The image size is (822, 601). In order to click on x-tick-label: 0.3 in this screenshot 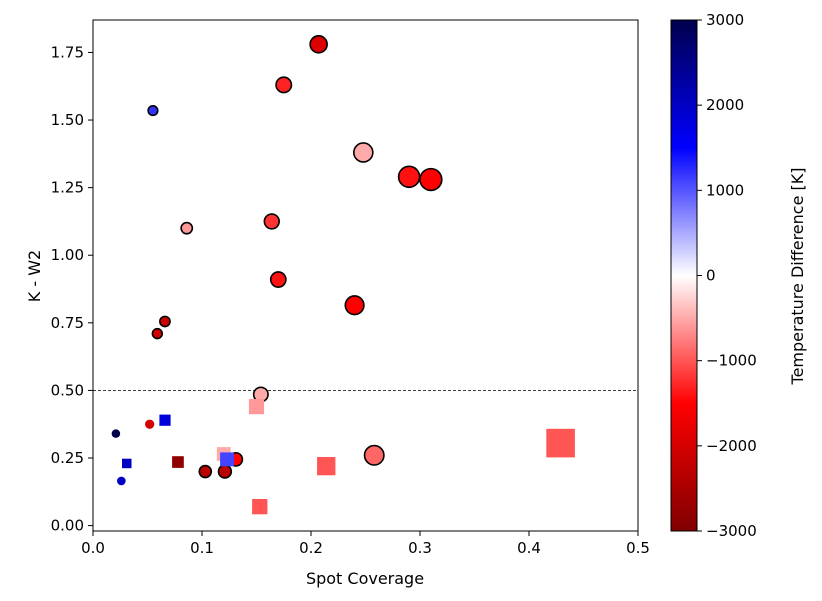, I will do `click(420, 548)`.